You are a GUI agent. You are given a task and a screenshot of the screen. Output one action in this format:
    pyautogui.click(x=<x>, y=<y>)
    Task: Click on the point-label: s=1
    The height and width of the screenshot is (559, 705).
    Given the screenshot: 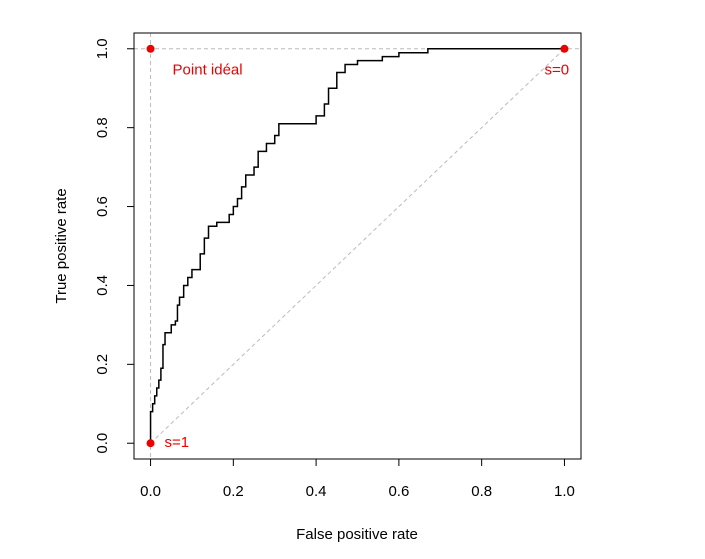 What is the action you would take?
    pyautogui.click(x=177, y=442)
    